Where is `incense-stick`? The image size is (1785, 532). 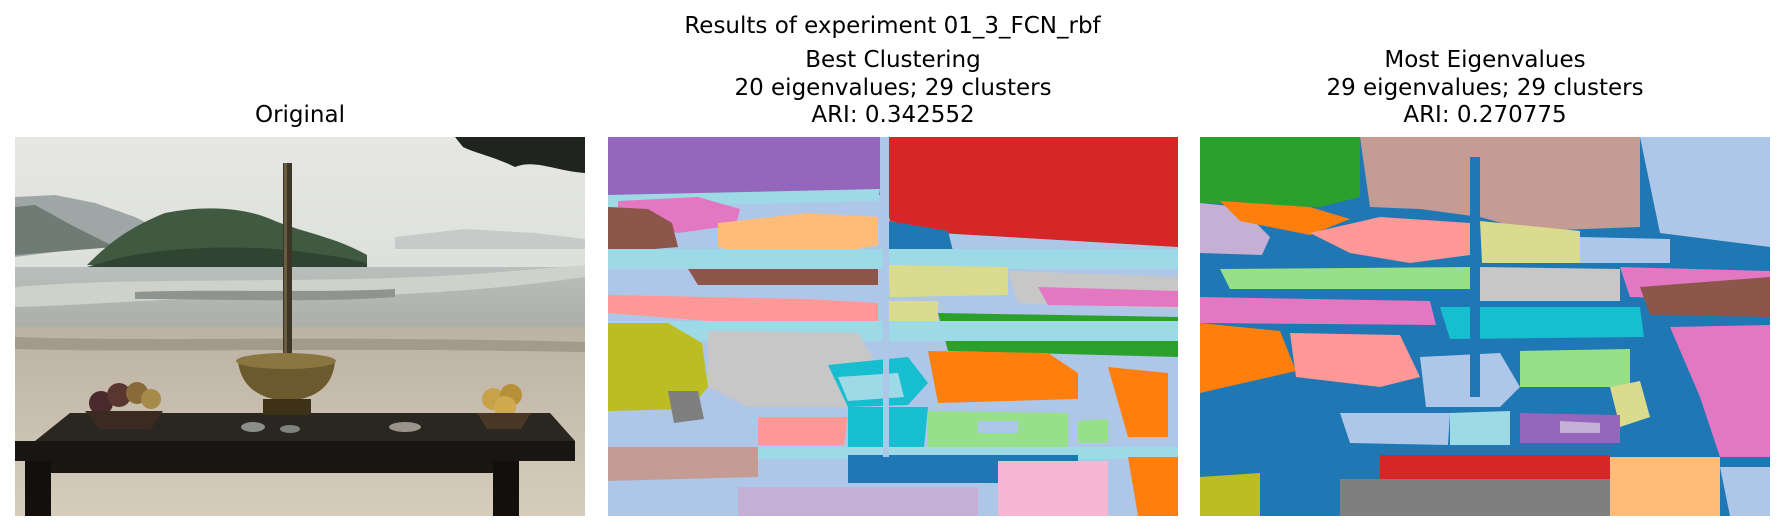
incense-stick is located at coordinates (287, 259).